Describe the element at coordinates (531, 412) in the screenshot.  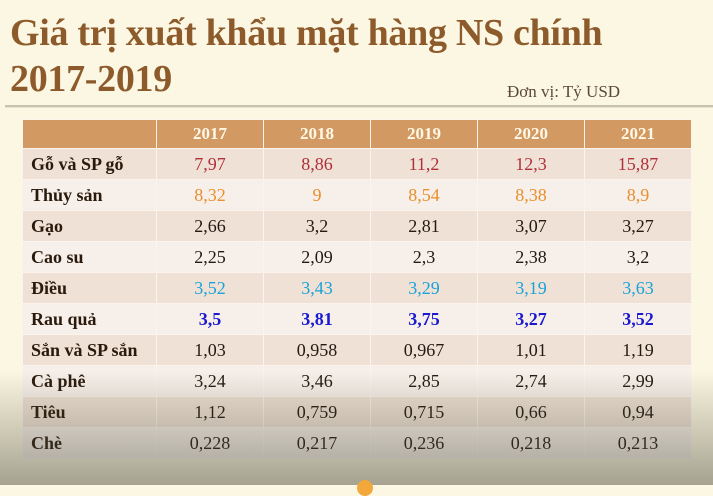
I see `value-cell: 0,66` at that location.